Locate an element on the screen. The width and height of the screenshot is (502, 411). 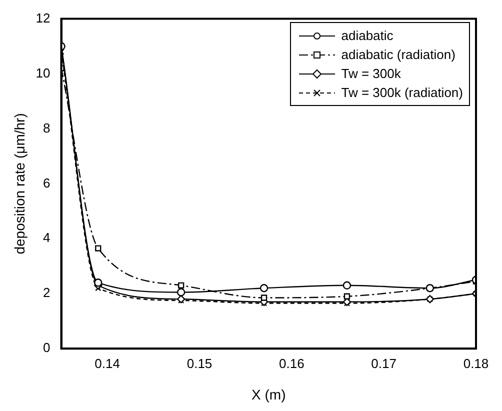
x-tick-label: 0.15 is located at coordinates (199, 363).